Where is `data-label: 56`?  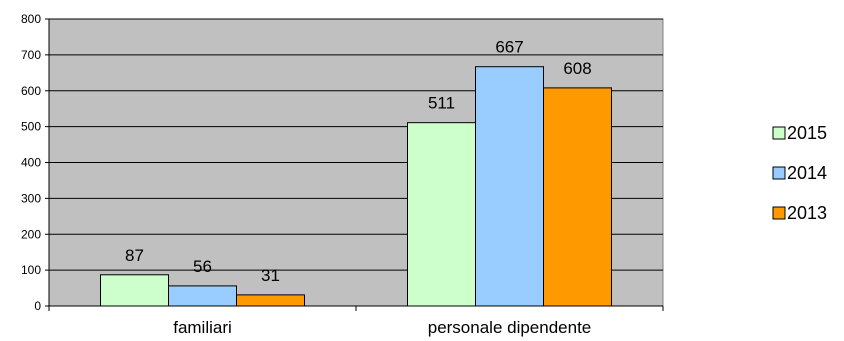
data-label: 56 is located at coordinates (202, 266).